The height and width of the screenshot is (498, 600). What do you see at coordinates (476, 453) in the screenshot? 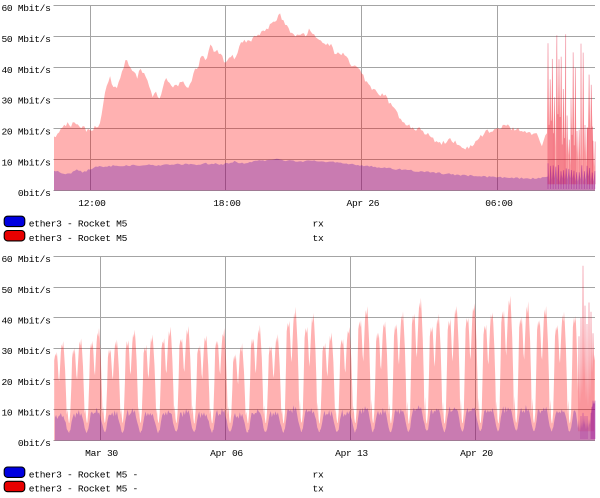
I see `svg-text: Apr 20` at bounding box center [476, 453].